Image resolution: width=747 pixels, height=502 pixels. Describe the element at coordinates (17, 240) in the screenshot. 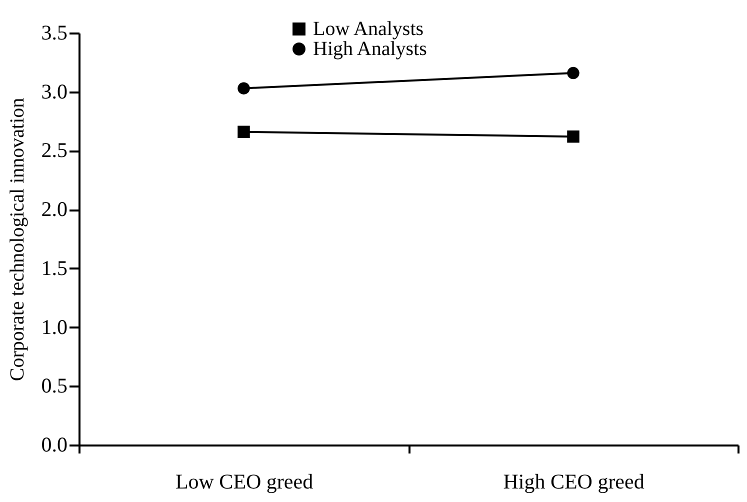

I see `y-axis-title: Corporate technological innovation` at that location.